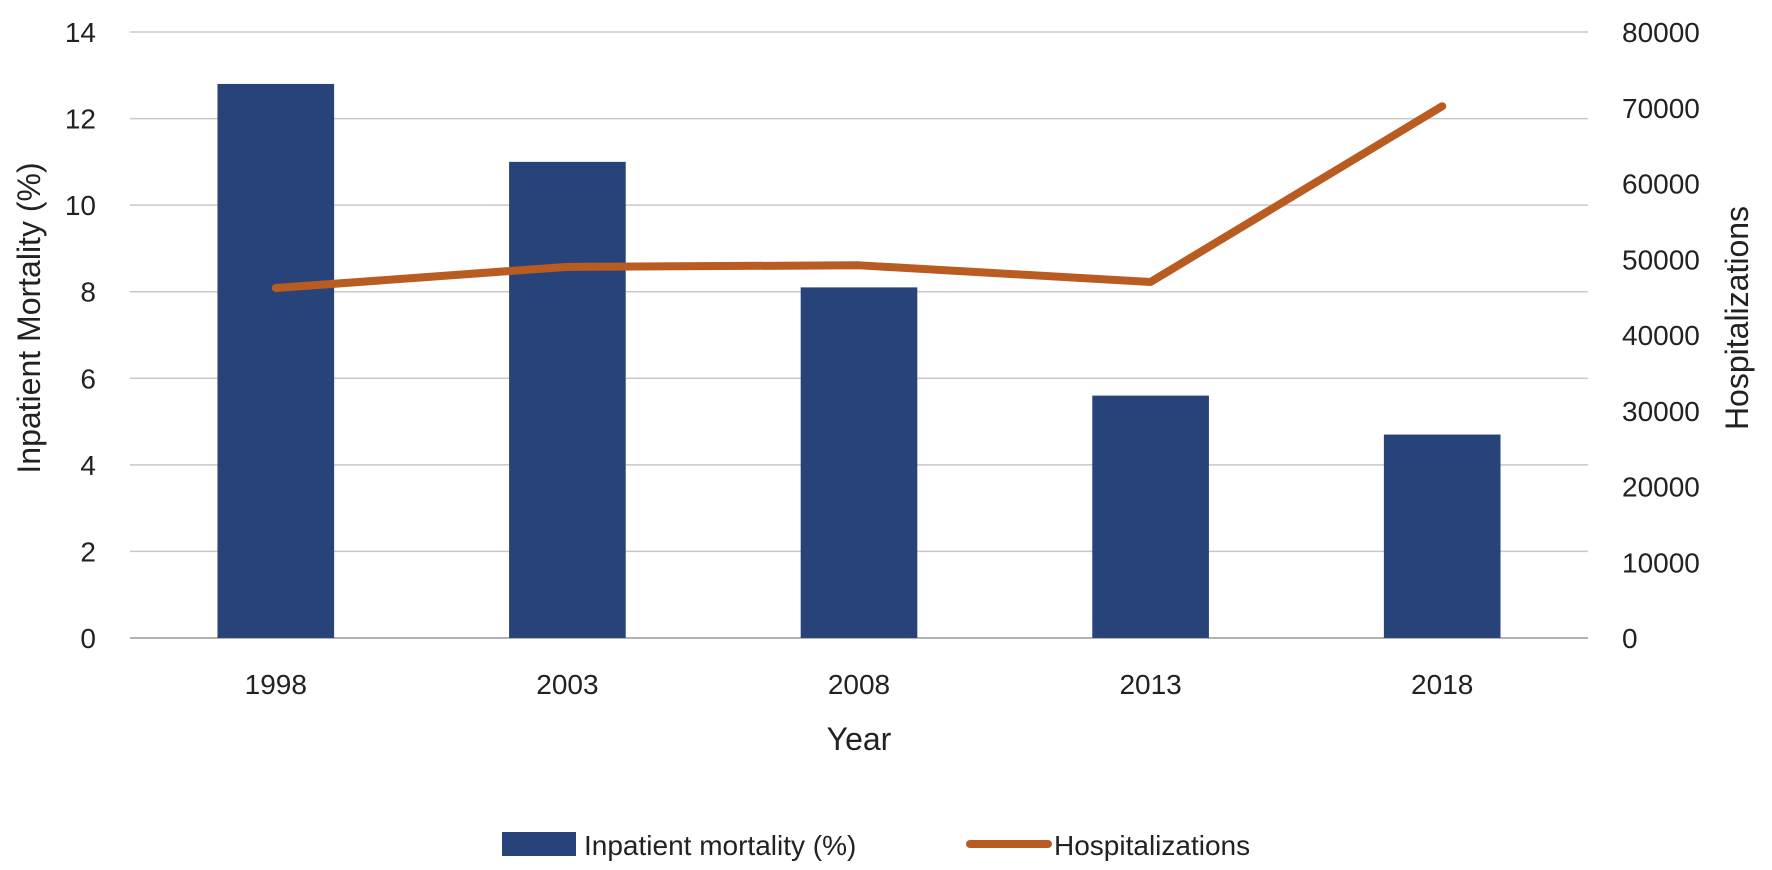 This screenshot has width=1772, height=870. Describe the element at coordinates (1661, 32) in the screenshot. I see `y2-tick-label: 80000` at that location.